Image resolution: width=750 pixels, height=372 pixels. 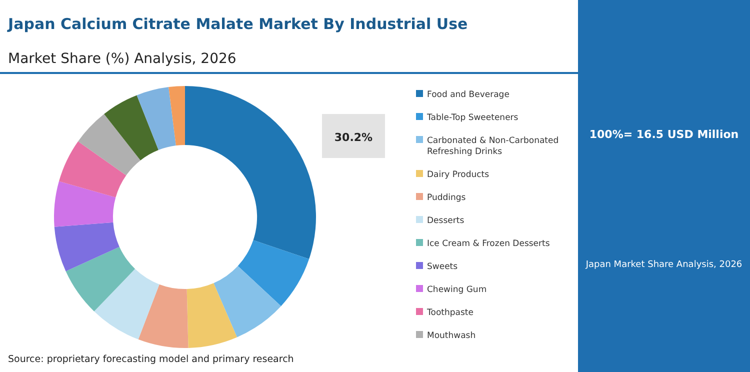 I want to click on legend-label: Chewing Gum, so click(x=457, y=290).